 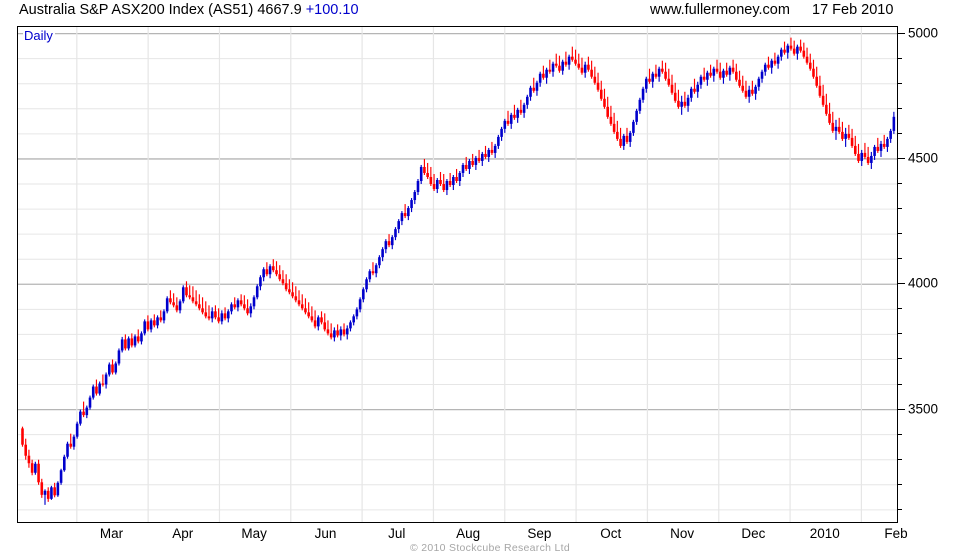 I want to click on price-change: +100.10, so click(x=332, y=10).